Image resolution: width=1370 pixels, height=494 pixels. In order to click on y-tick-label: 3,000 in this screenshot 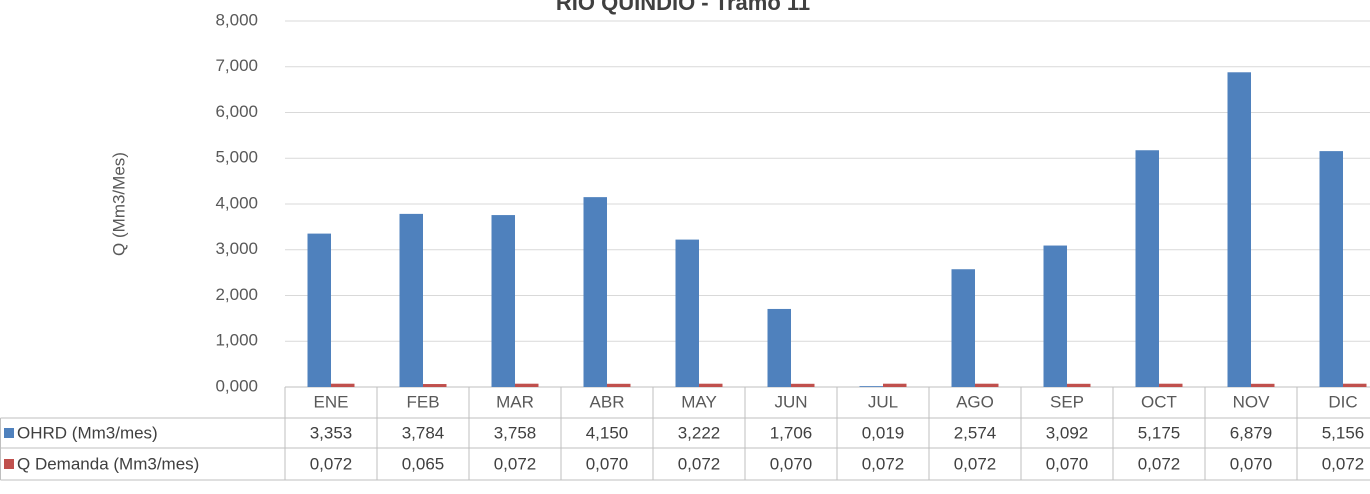, I will do `click(236, 248)`.